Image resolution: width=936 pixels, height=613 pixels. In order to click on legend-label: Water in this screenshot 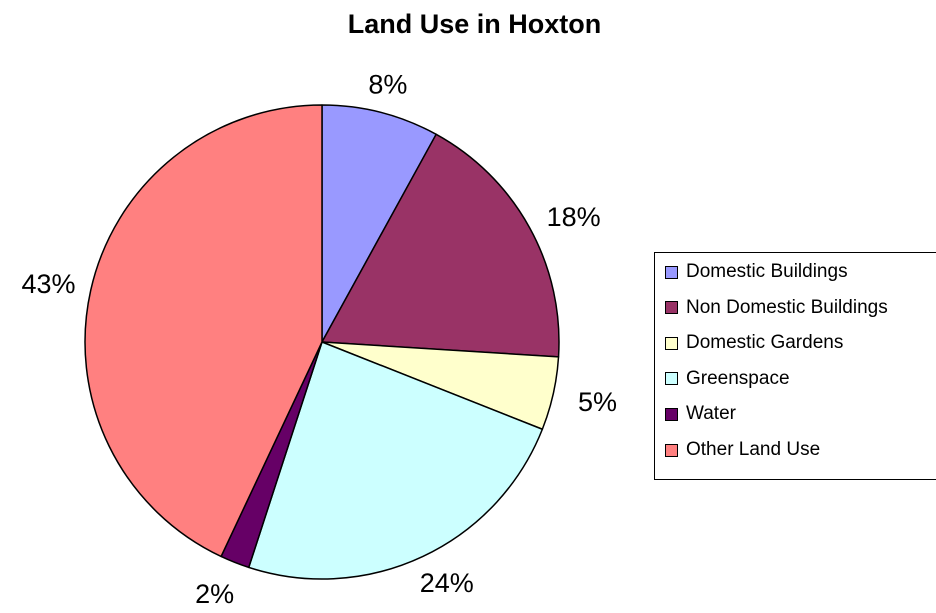, I will do `click(711, 414)`.